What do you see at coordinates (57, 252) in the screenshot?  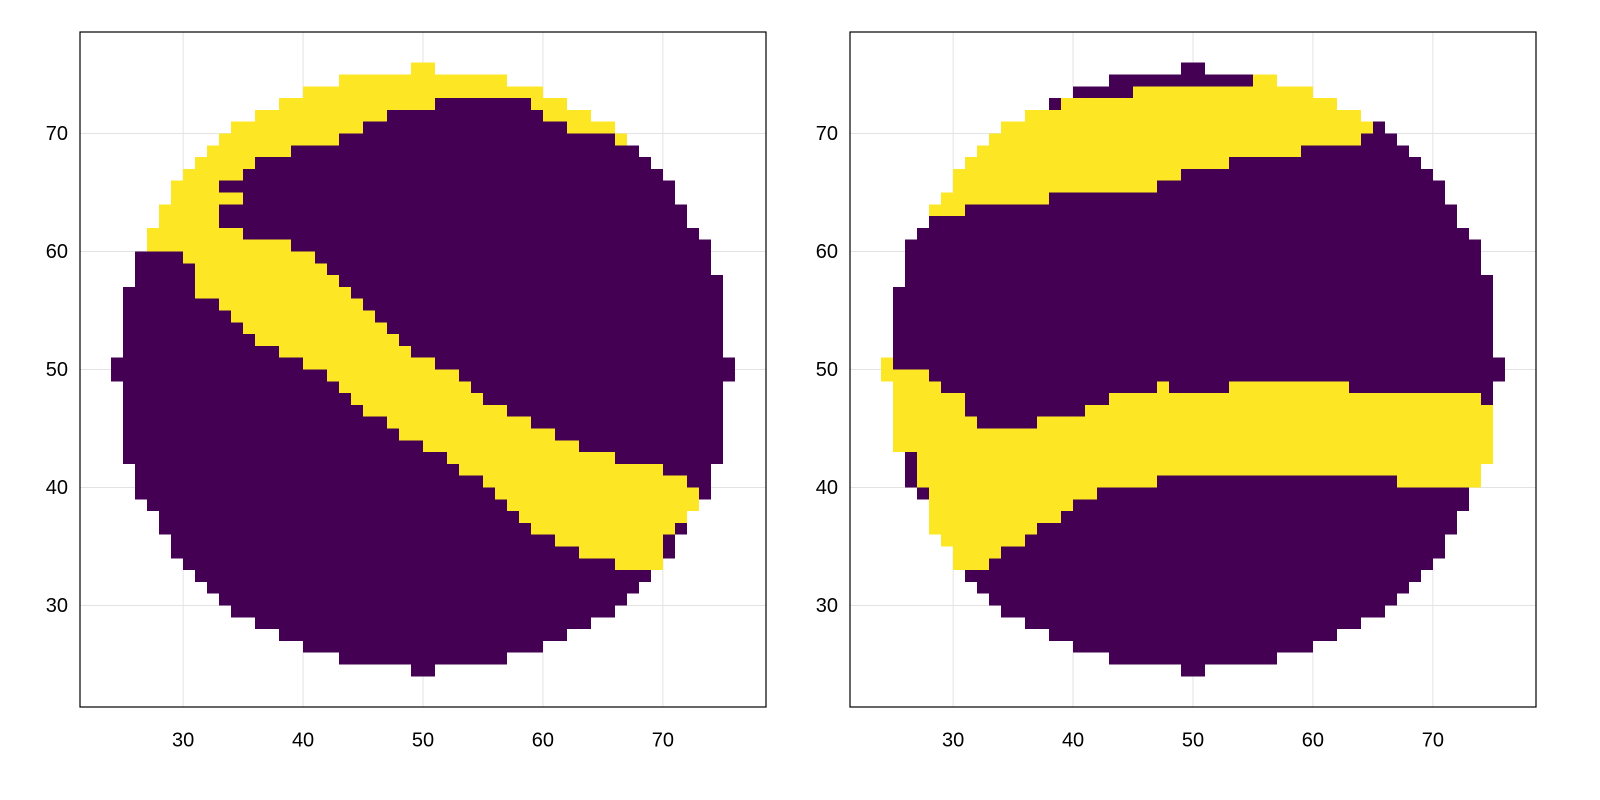 I see `y-tick-label: 60` at bounding box center [57, 252].